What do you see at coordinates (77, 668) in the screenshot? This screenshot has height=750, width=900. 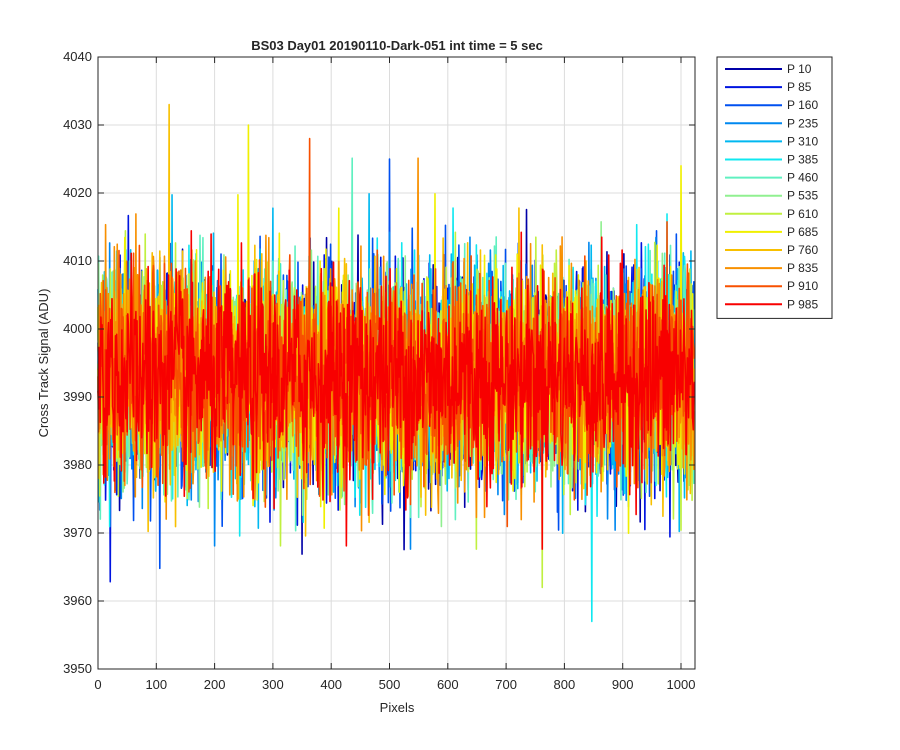 I see `y-tick-label: 3950` at bounding box center [77, 668].